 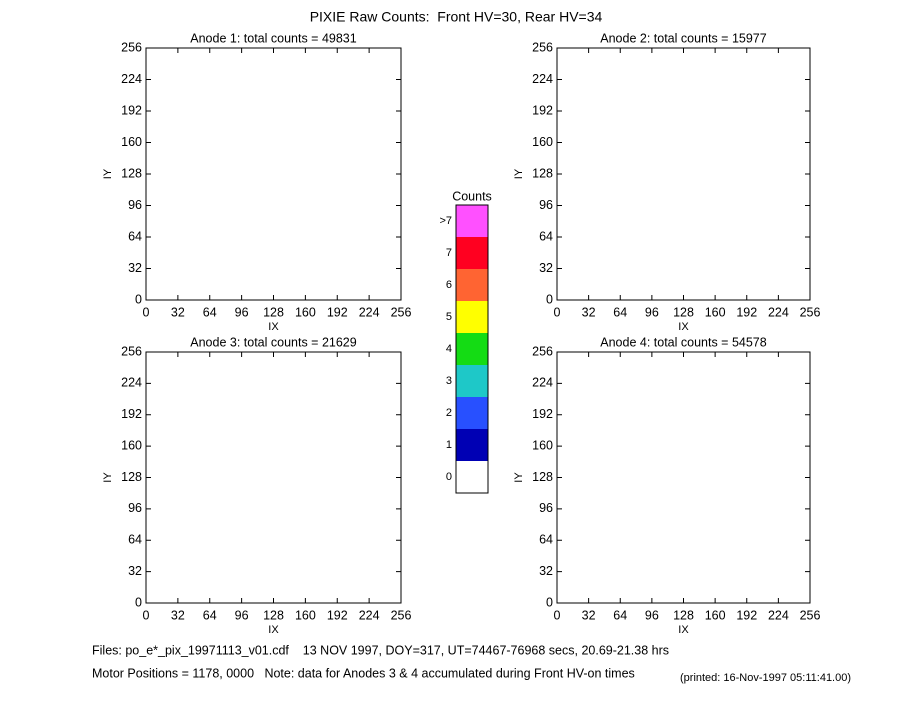 What do you see at coordinates (683, 38) in the screenshot?
I see `panel-title: Anode 2: total counts = 15977` at bounding box center [683, 38].